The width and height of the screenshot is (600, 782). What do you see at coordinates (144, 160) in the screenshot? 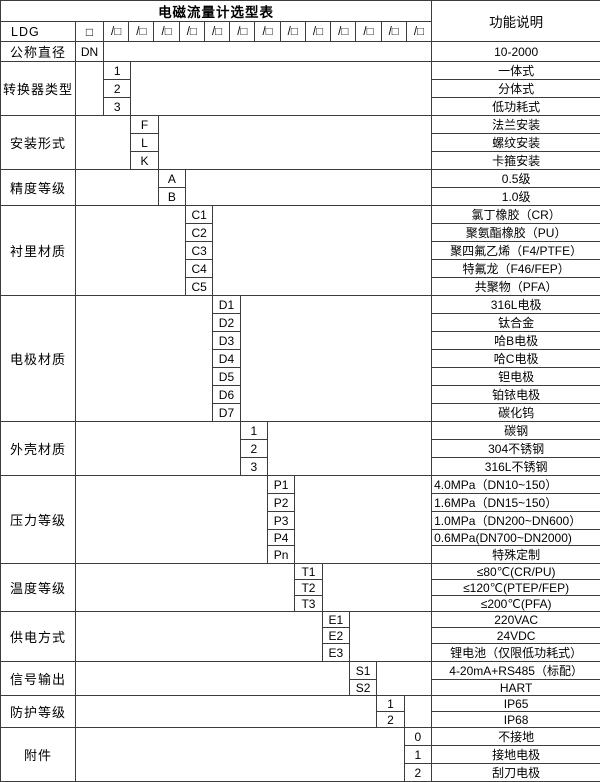
I see `option-code: K` at bounding box center [144, 160].